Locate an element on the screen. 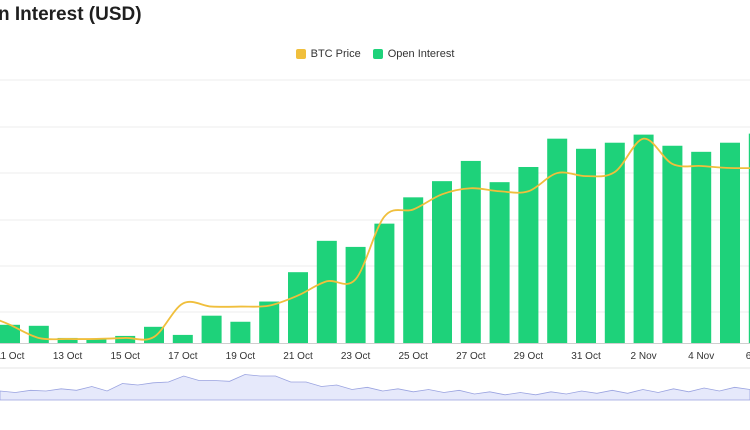 This screenshot has height=430, width=750. bar-12-oct is located at coordinates (38, 334).